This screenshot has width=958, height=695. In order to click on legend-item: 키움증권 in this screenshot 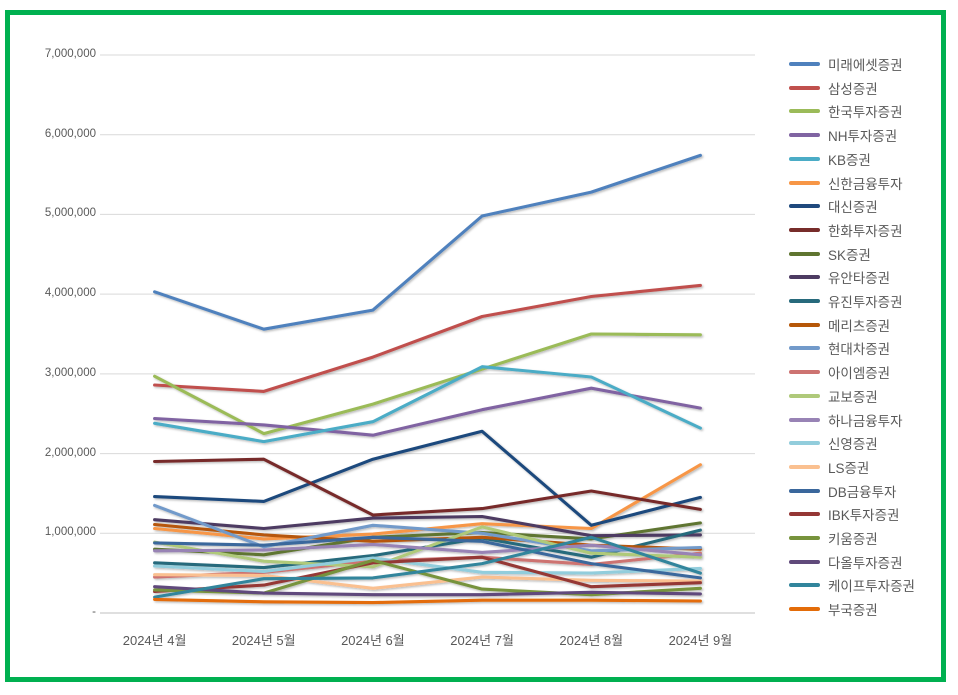, I will do `click(833, 538)`.